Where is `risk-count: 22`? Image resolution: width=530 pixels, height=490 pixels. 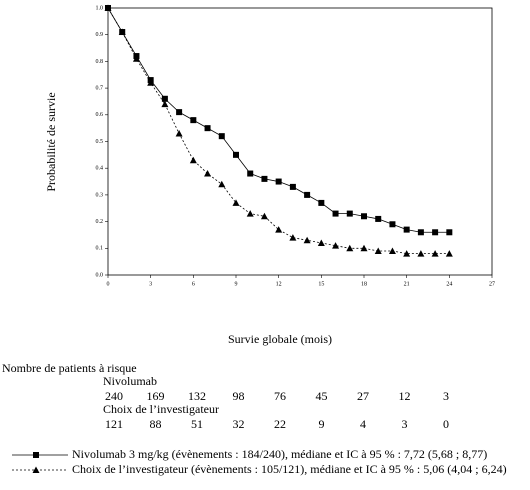 risk-count: 22 is located at coordinates (280, 424).